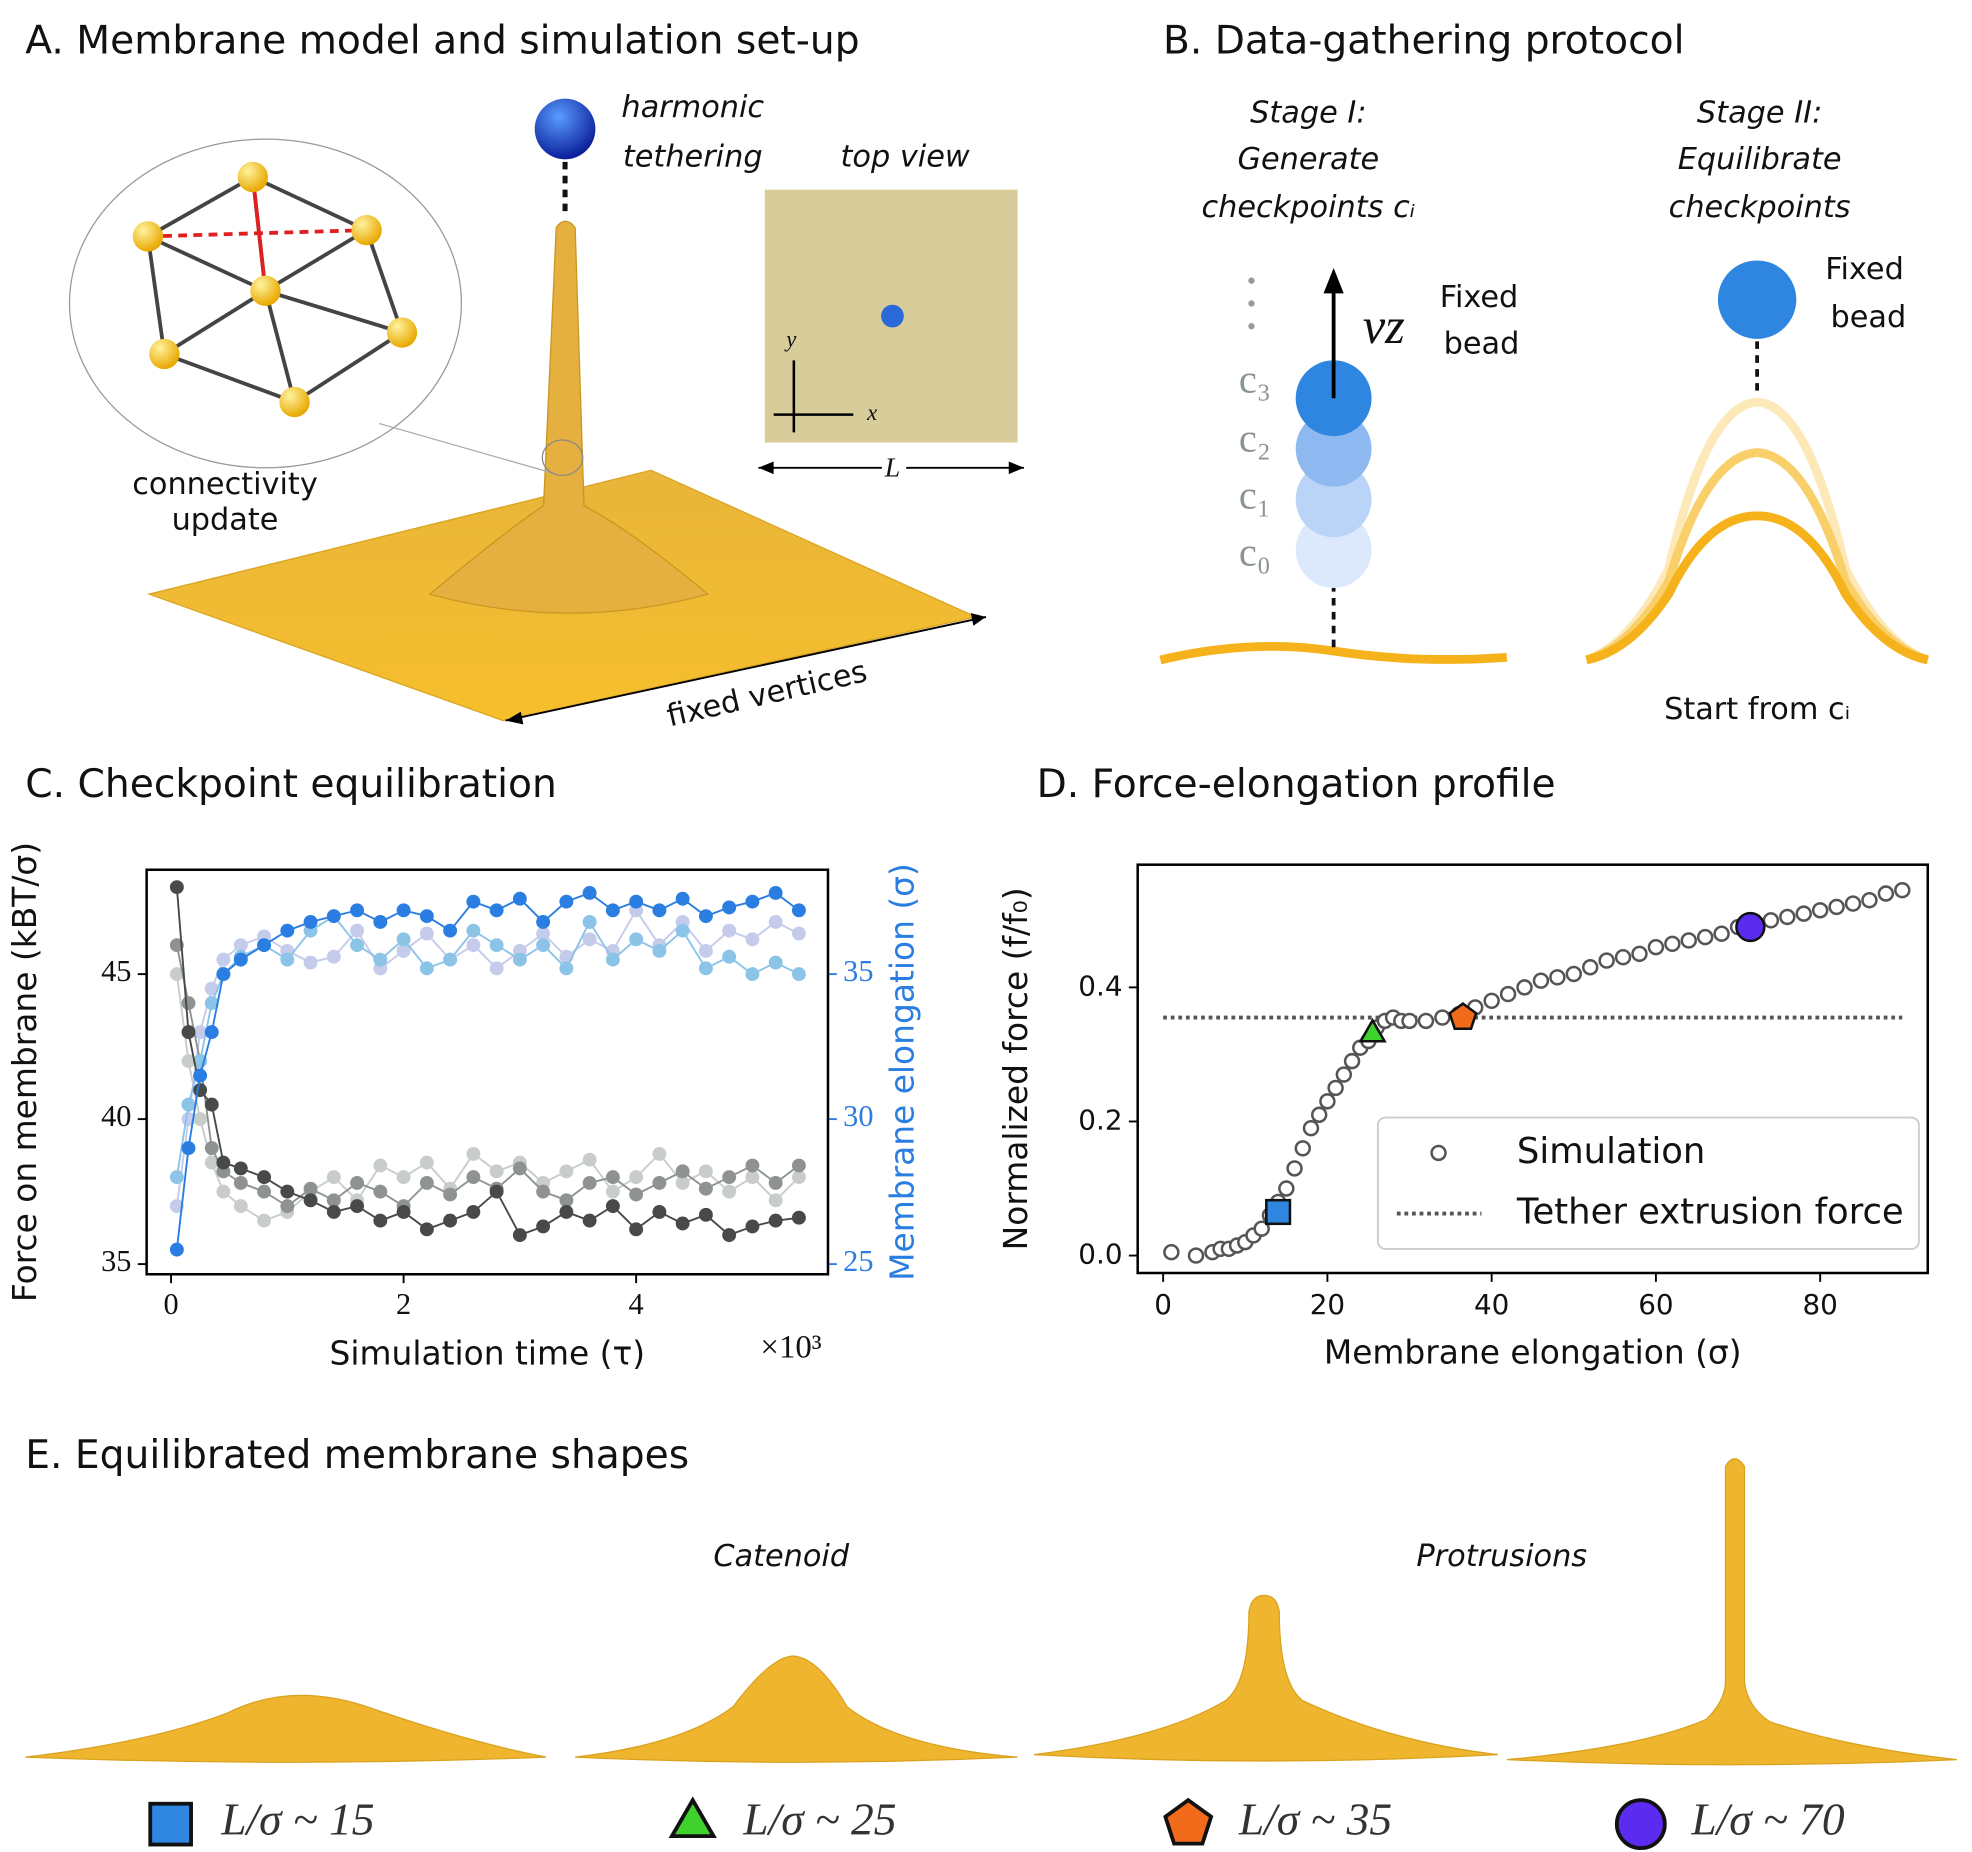  What do you see at coordinates (858, 971) in the screenshot?
I see `y2-tick-label: 35` at bounding box center [858, 971].